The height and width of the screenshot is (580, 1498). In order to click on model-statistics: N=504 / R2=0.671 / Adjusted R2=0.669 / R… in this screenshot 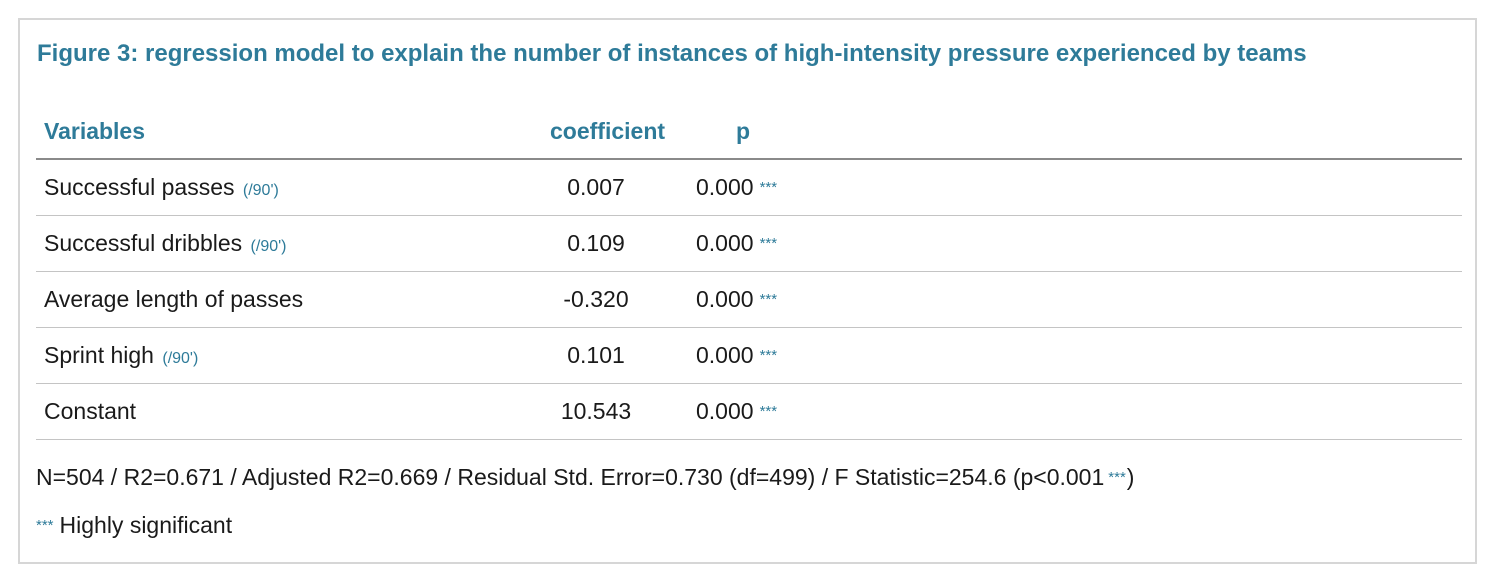, I will do `click(585, 477)`.